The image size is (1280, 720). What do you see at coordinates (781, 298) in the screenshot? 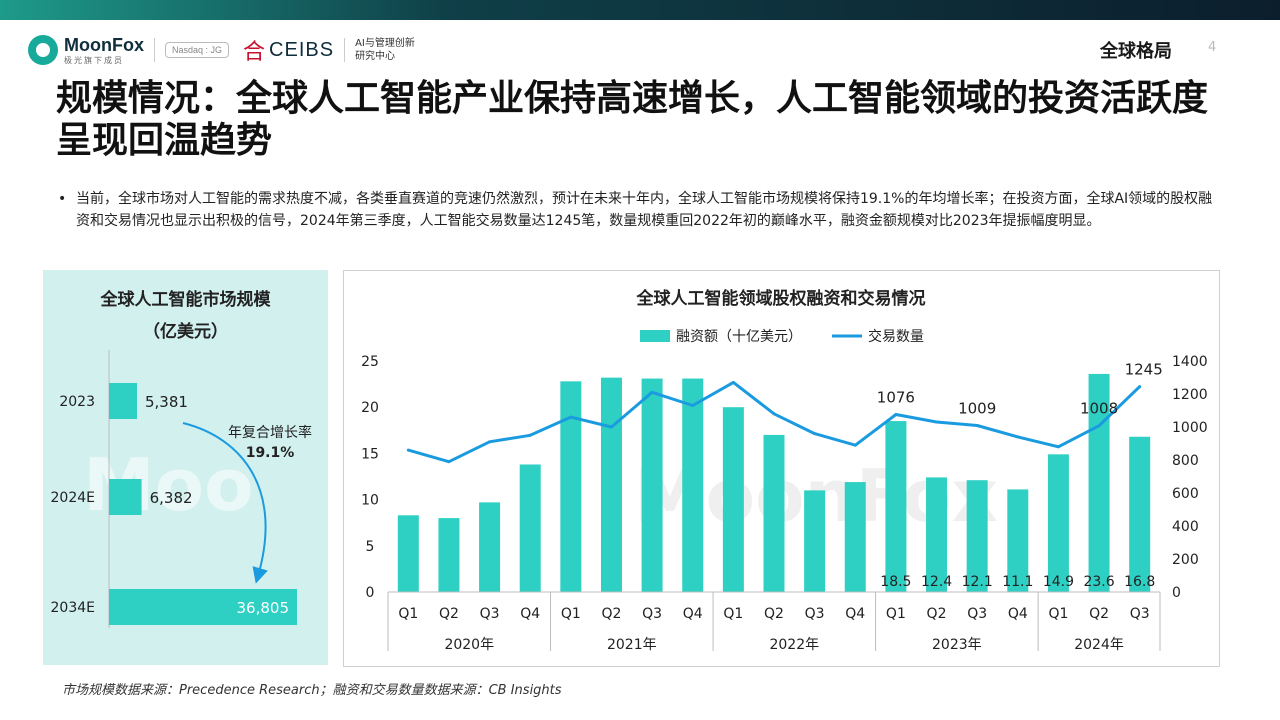
I see `investment-chart-title: 全球人工智能领域股权融资和交易情况` at bounding box center [781, 298].